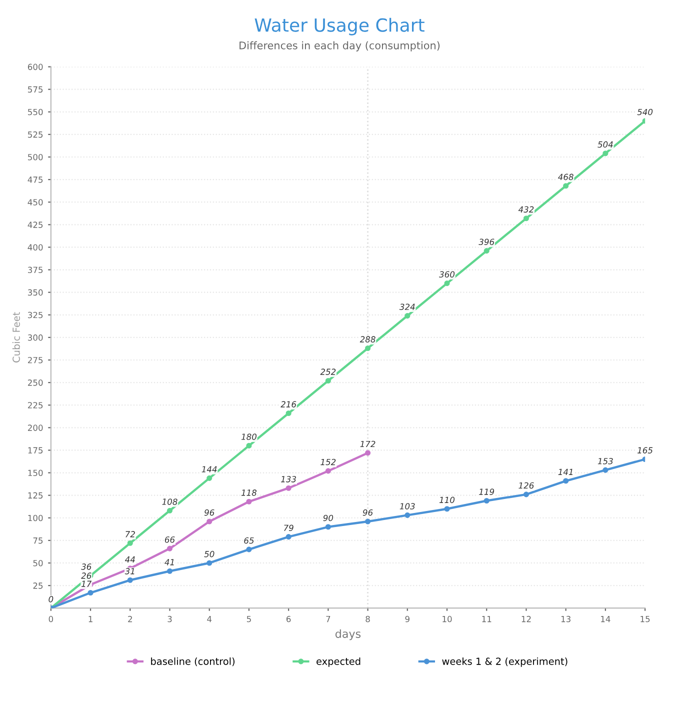 This screenshot has height=703, width=679. Describe the element at coordinates (35, 337) in the screenshot. I see `y-tick-label: 300` at that location.